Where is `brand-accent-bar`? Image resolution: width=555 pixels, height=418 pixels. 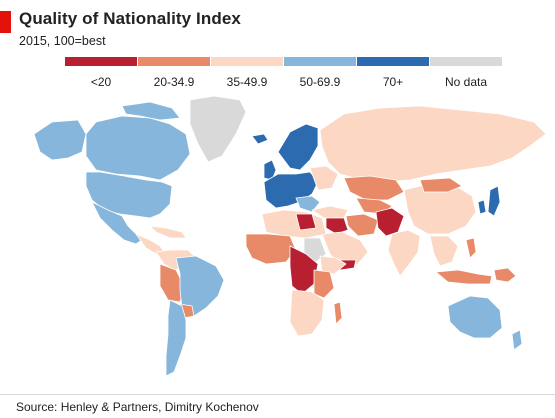 brand-accent-bar is located at coordinates (5, 22).